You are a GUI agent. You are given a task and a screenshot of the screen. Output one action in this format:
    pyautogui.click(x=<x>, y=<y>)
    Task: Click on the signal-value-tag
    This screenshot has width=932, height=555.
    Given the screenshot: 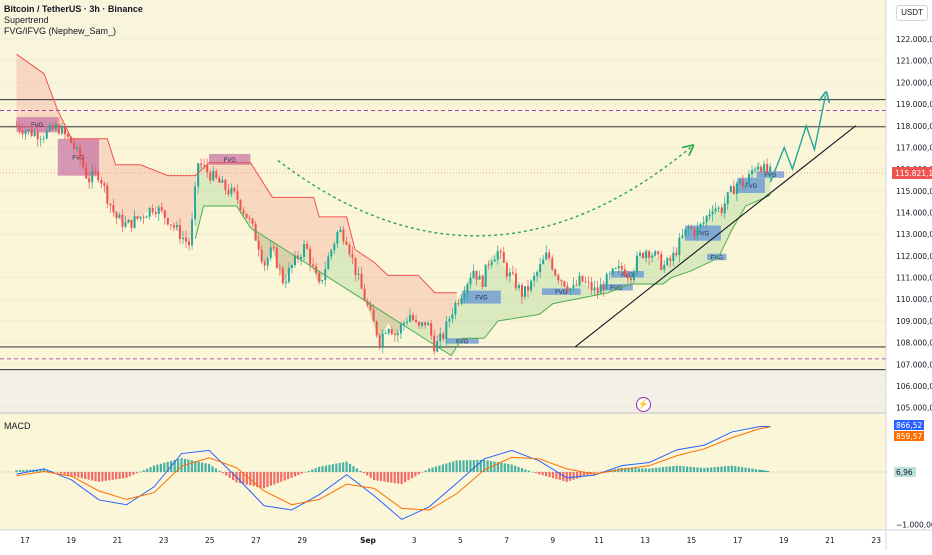 What is the action you would take?
    pyautogui.click(x=909, y=436)
    